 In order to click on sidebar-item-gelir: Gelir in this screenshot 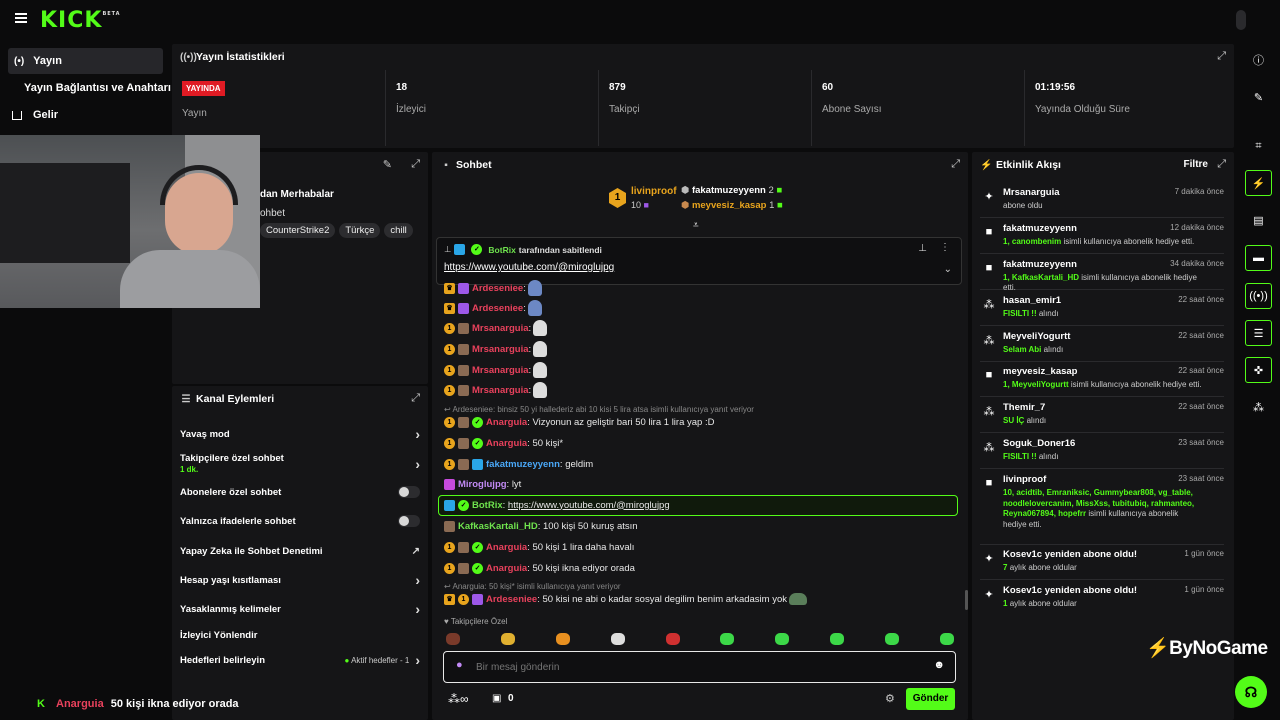, I will do `click(33, 115)`.